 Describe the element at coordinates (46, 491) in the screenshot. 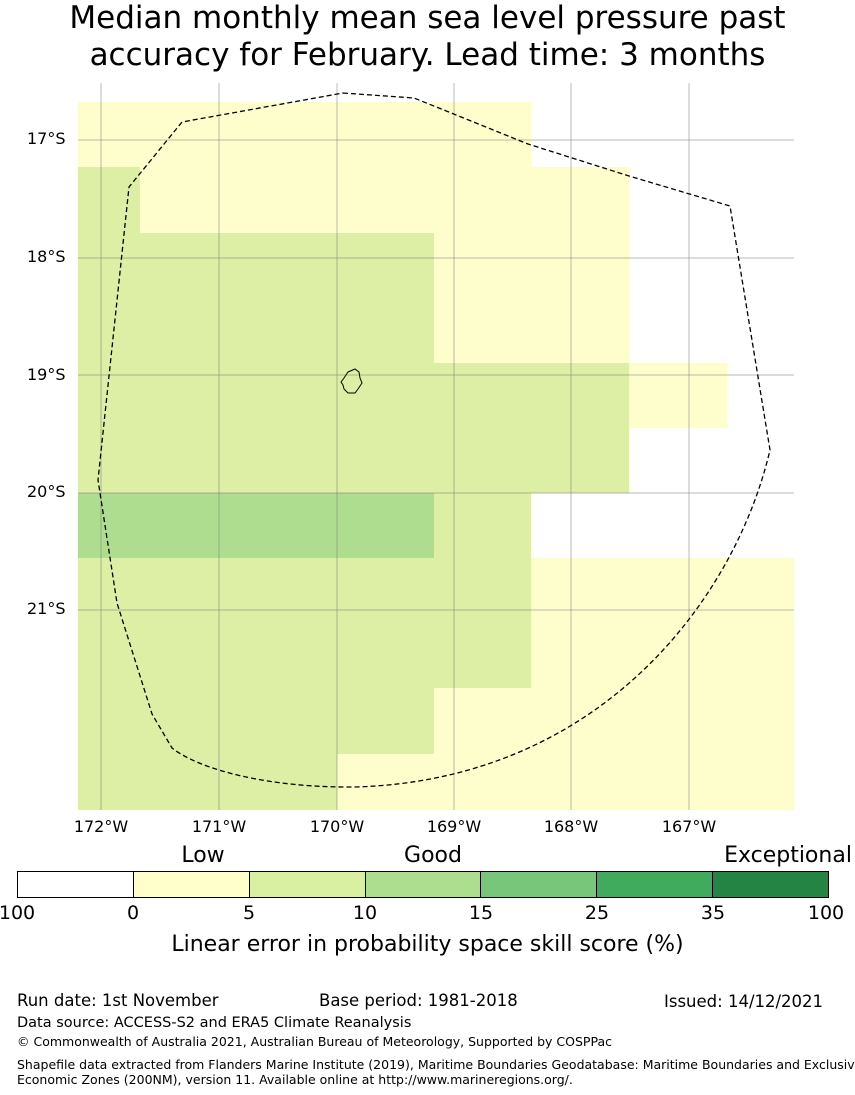

I see `lat-label-20s: 20°S` at that location.